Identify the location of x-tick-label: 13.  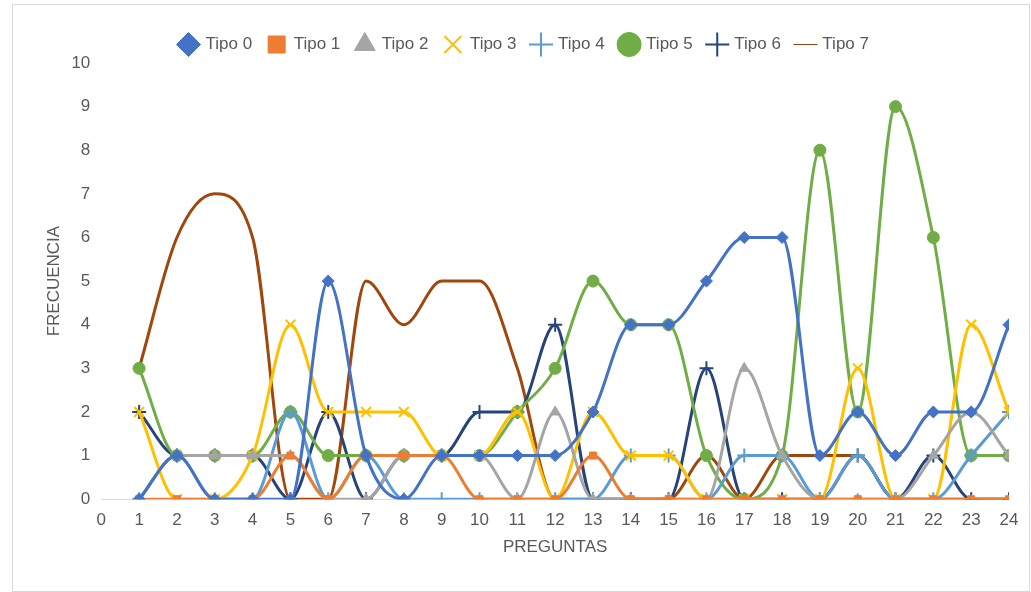
(593, 520).